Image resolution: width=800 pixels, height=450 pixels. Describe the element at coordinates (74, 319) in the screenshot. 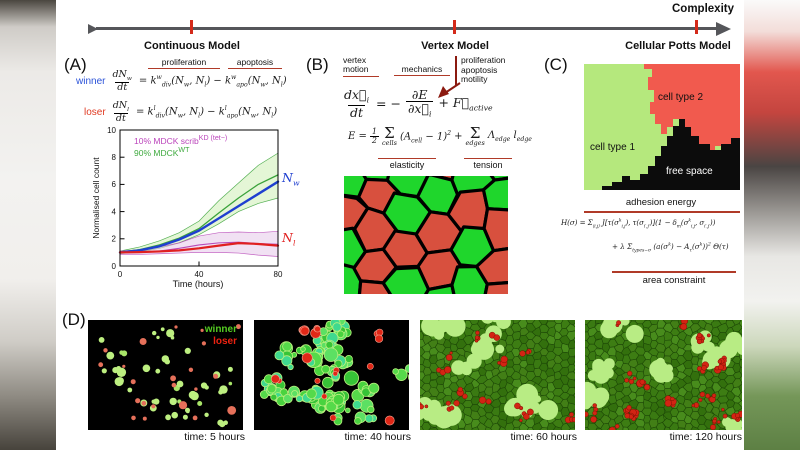

I see `panel-d-label: (D)` at that location.